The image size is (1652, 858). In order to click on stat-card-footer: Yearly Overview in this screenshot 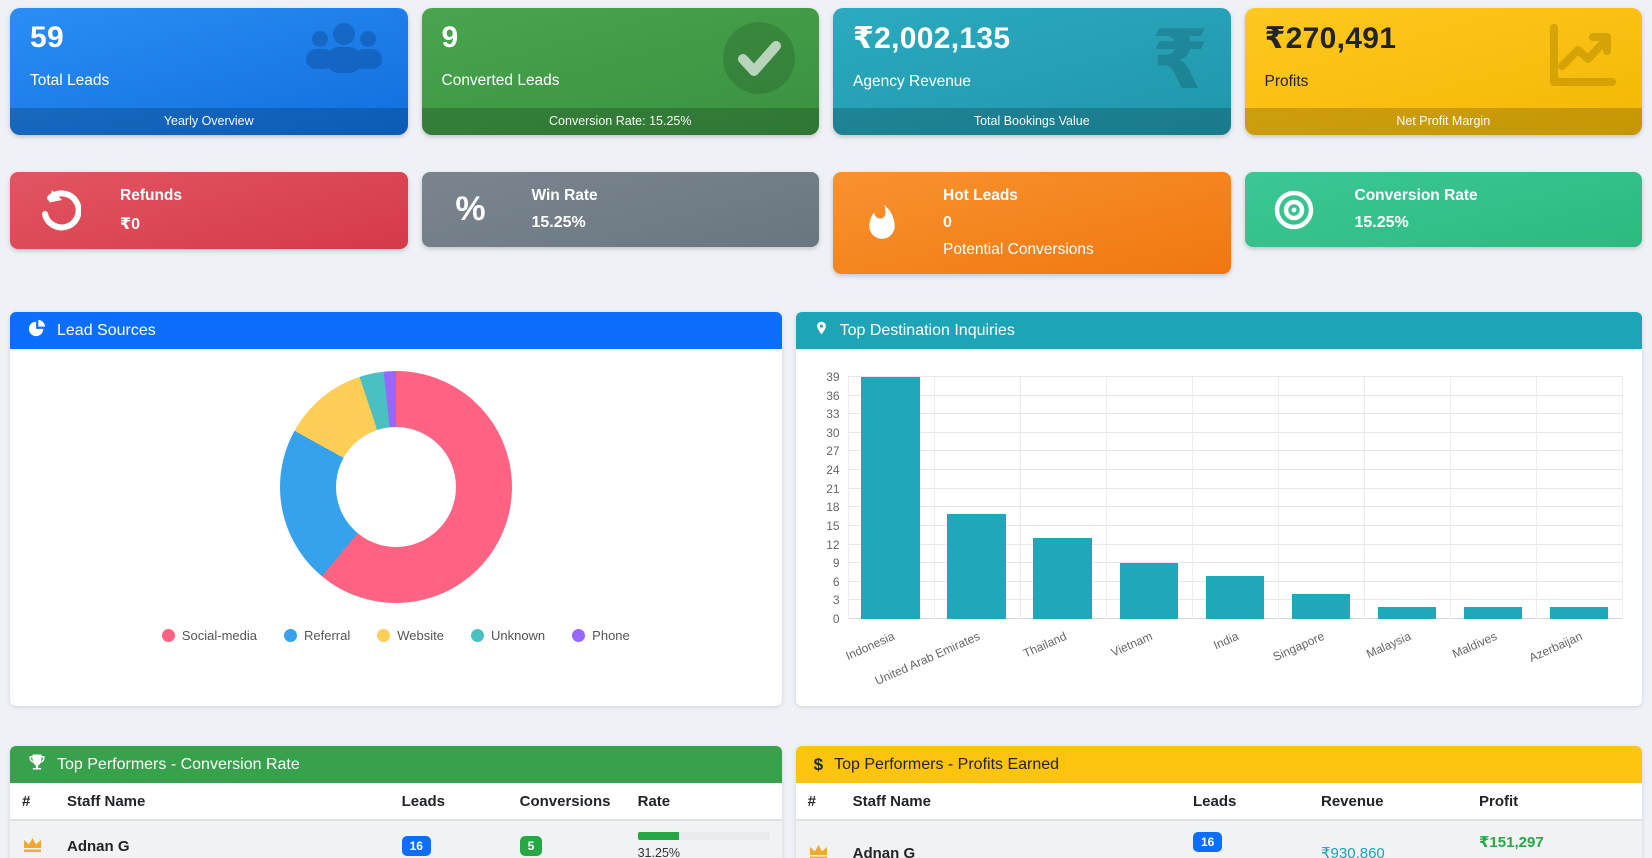, I will do `click(209, 121)`.